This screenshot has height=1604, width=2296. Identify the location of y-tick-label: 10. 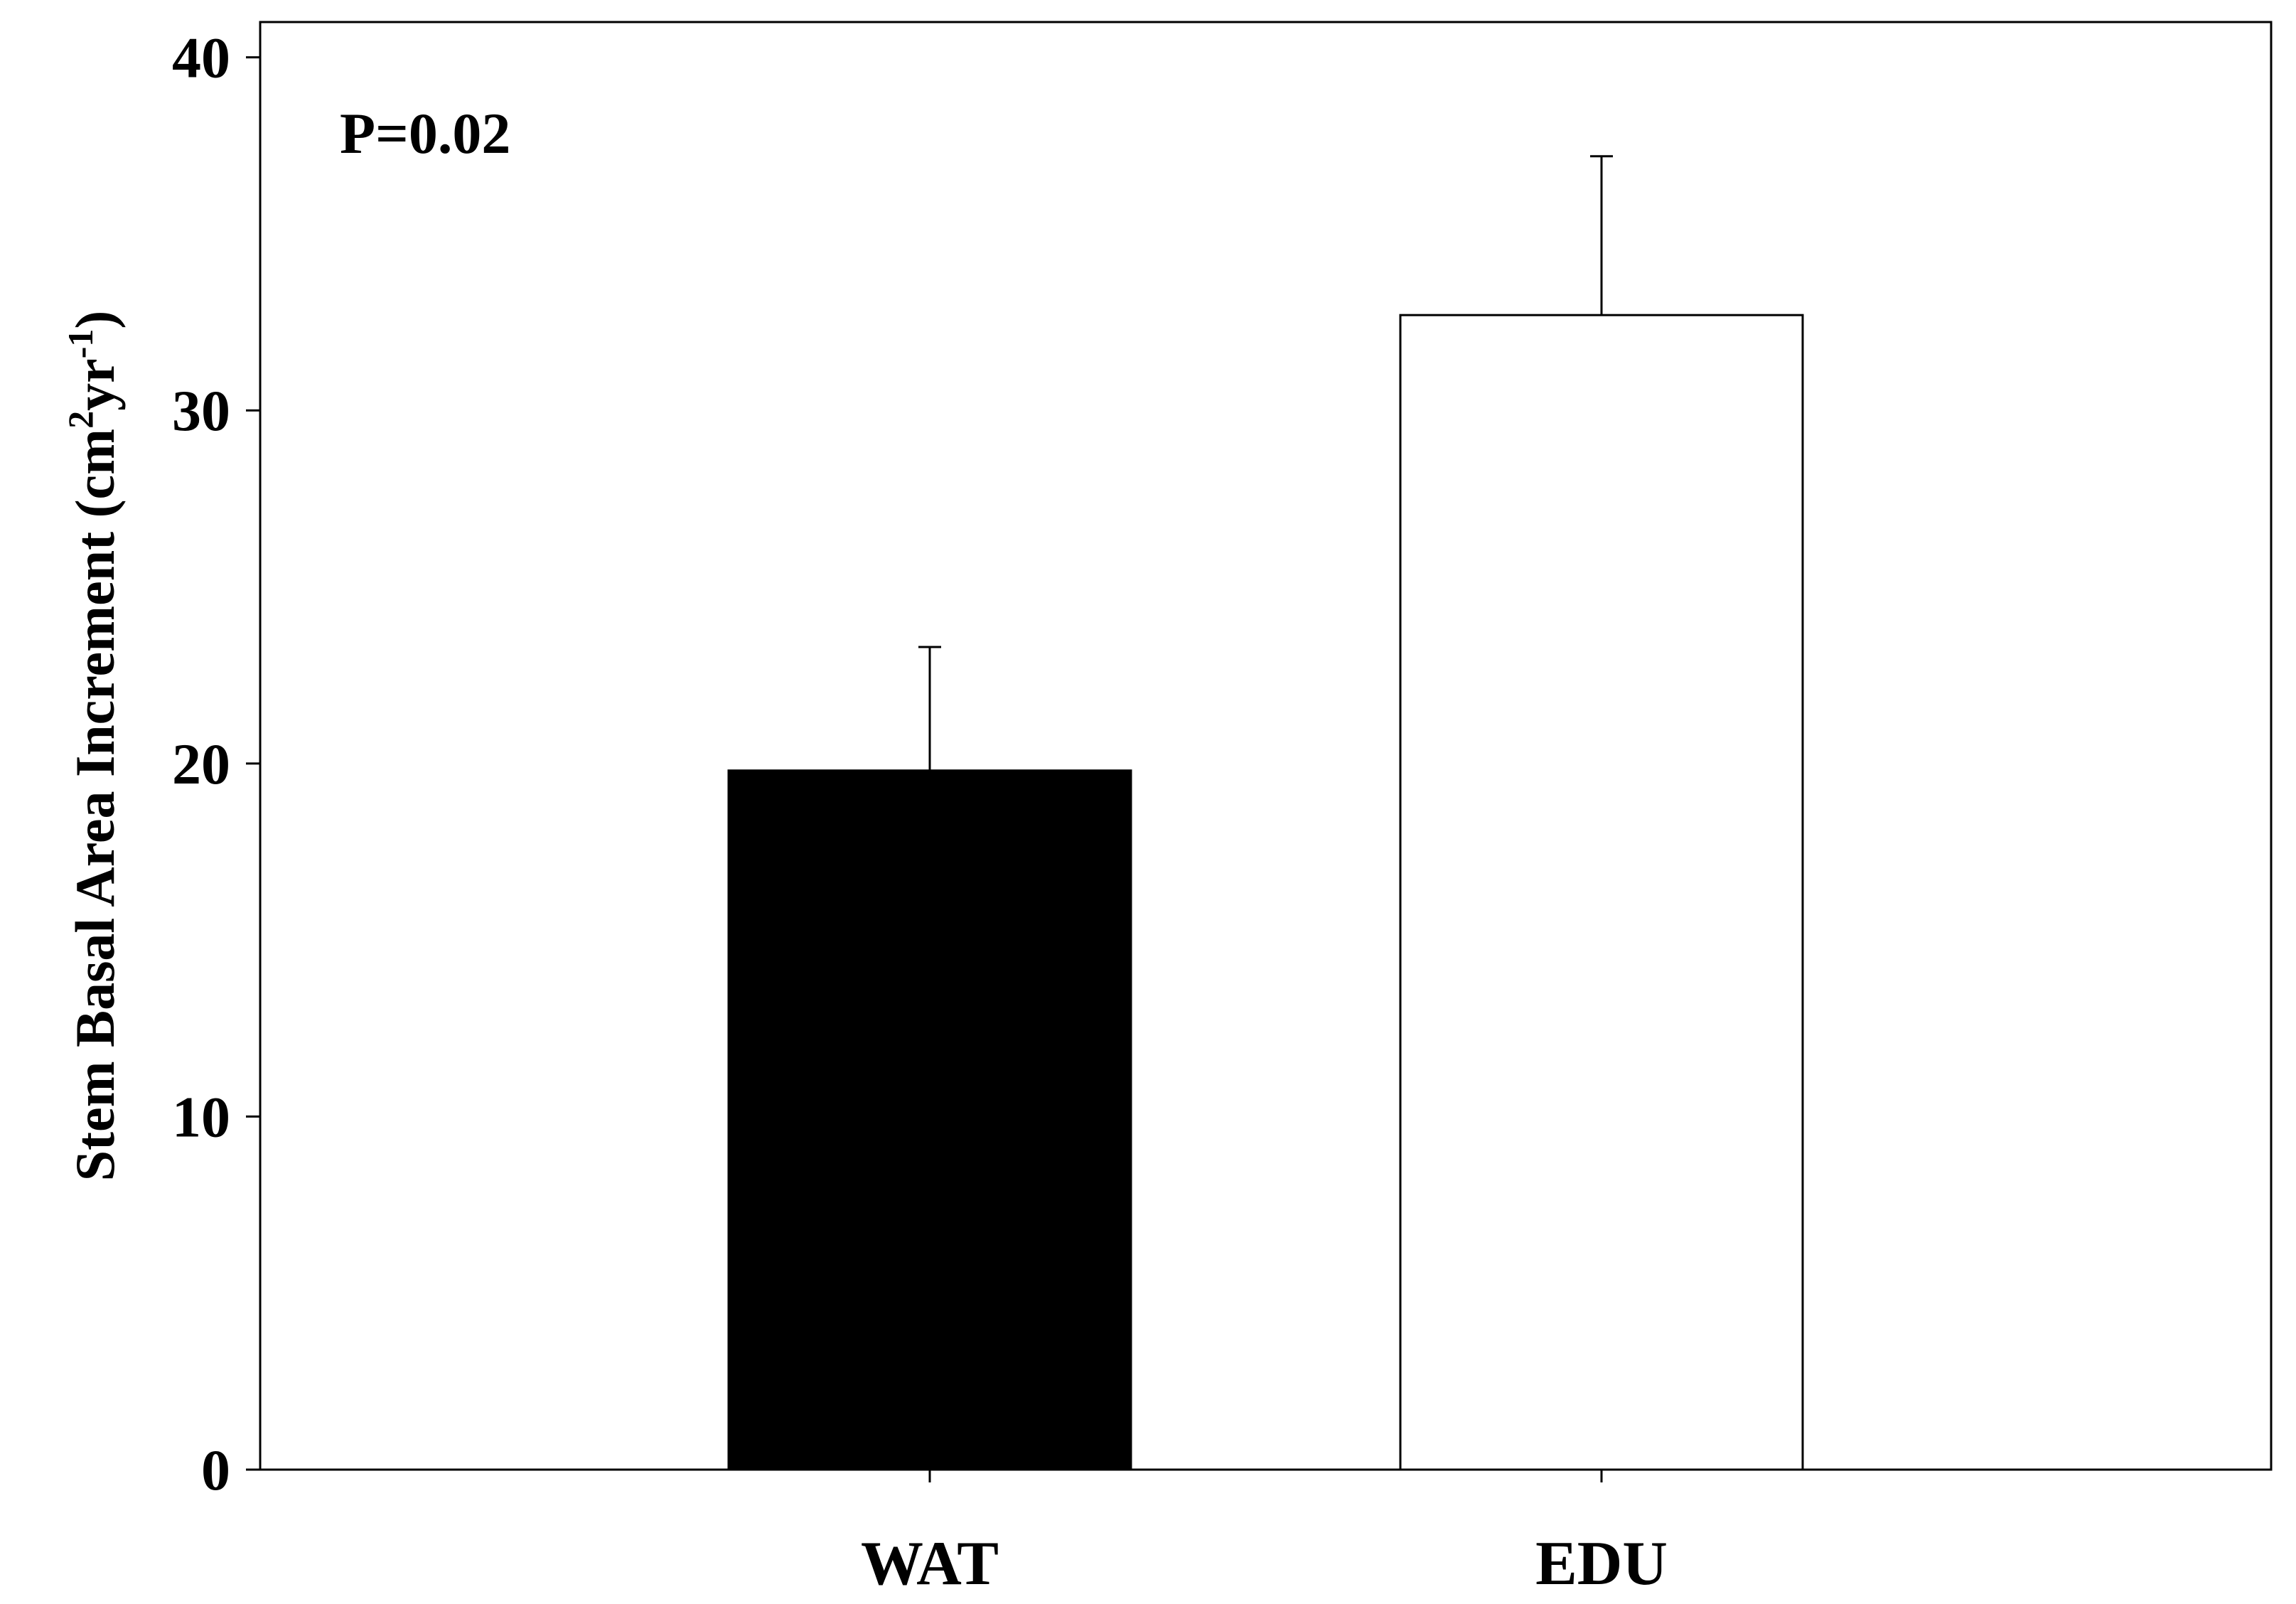
(201, 1116).